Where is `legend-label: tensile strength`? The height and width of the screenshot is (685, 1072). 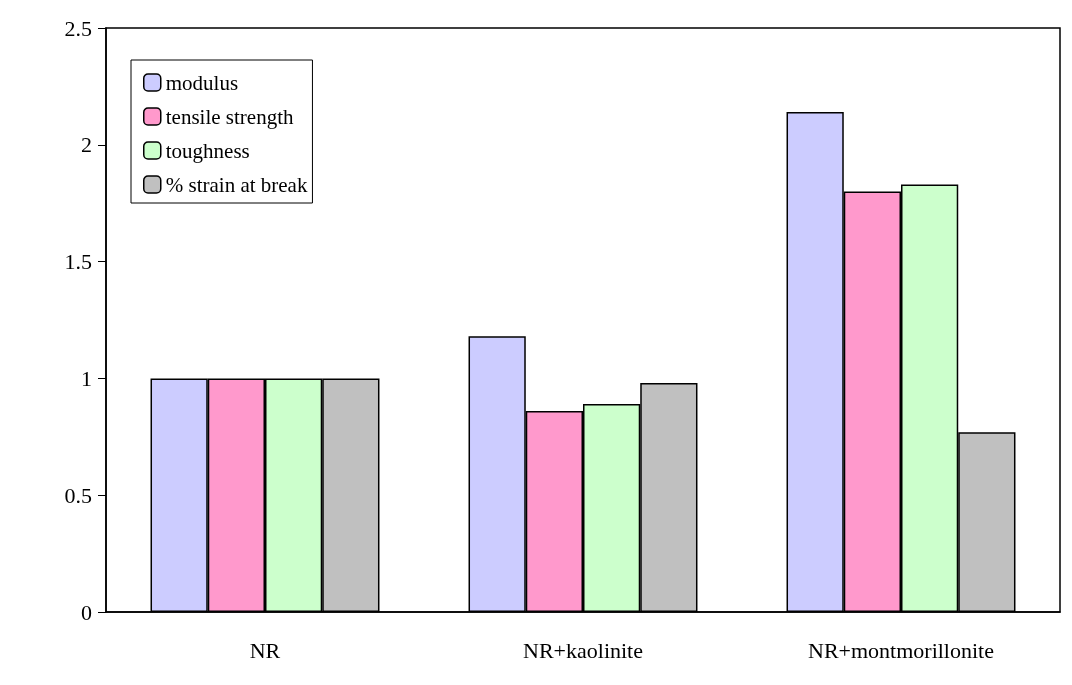 legend-label: tensile strength is located at coordinates (229, 116).